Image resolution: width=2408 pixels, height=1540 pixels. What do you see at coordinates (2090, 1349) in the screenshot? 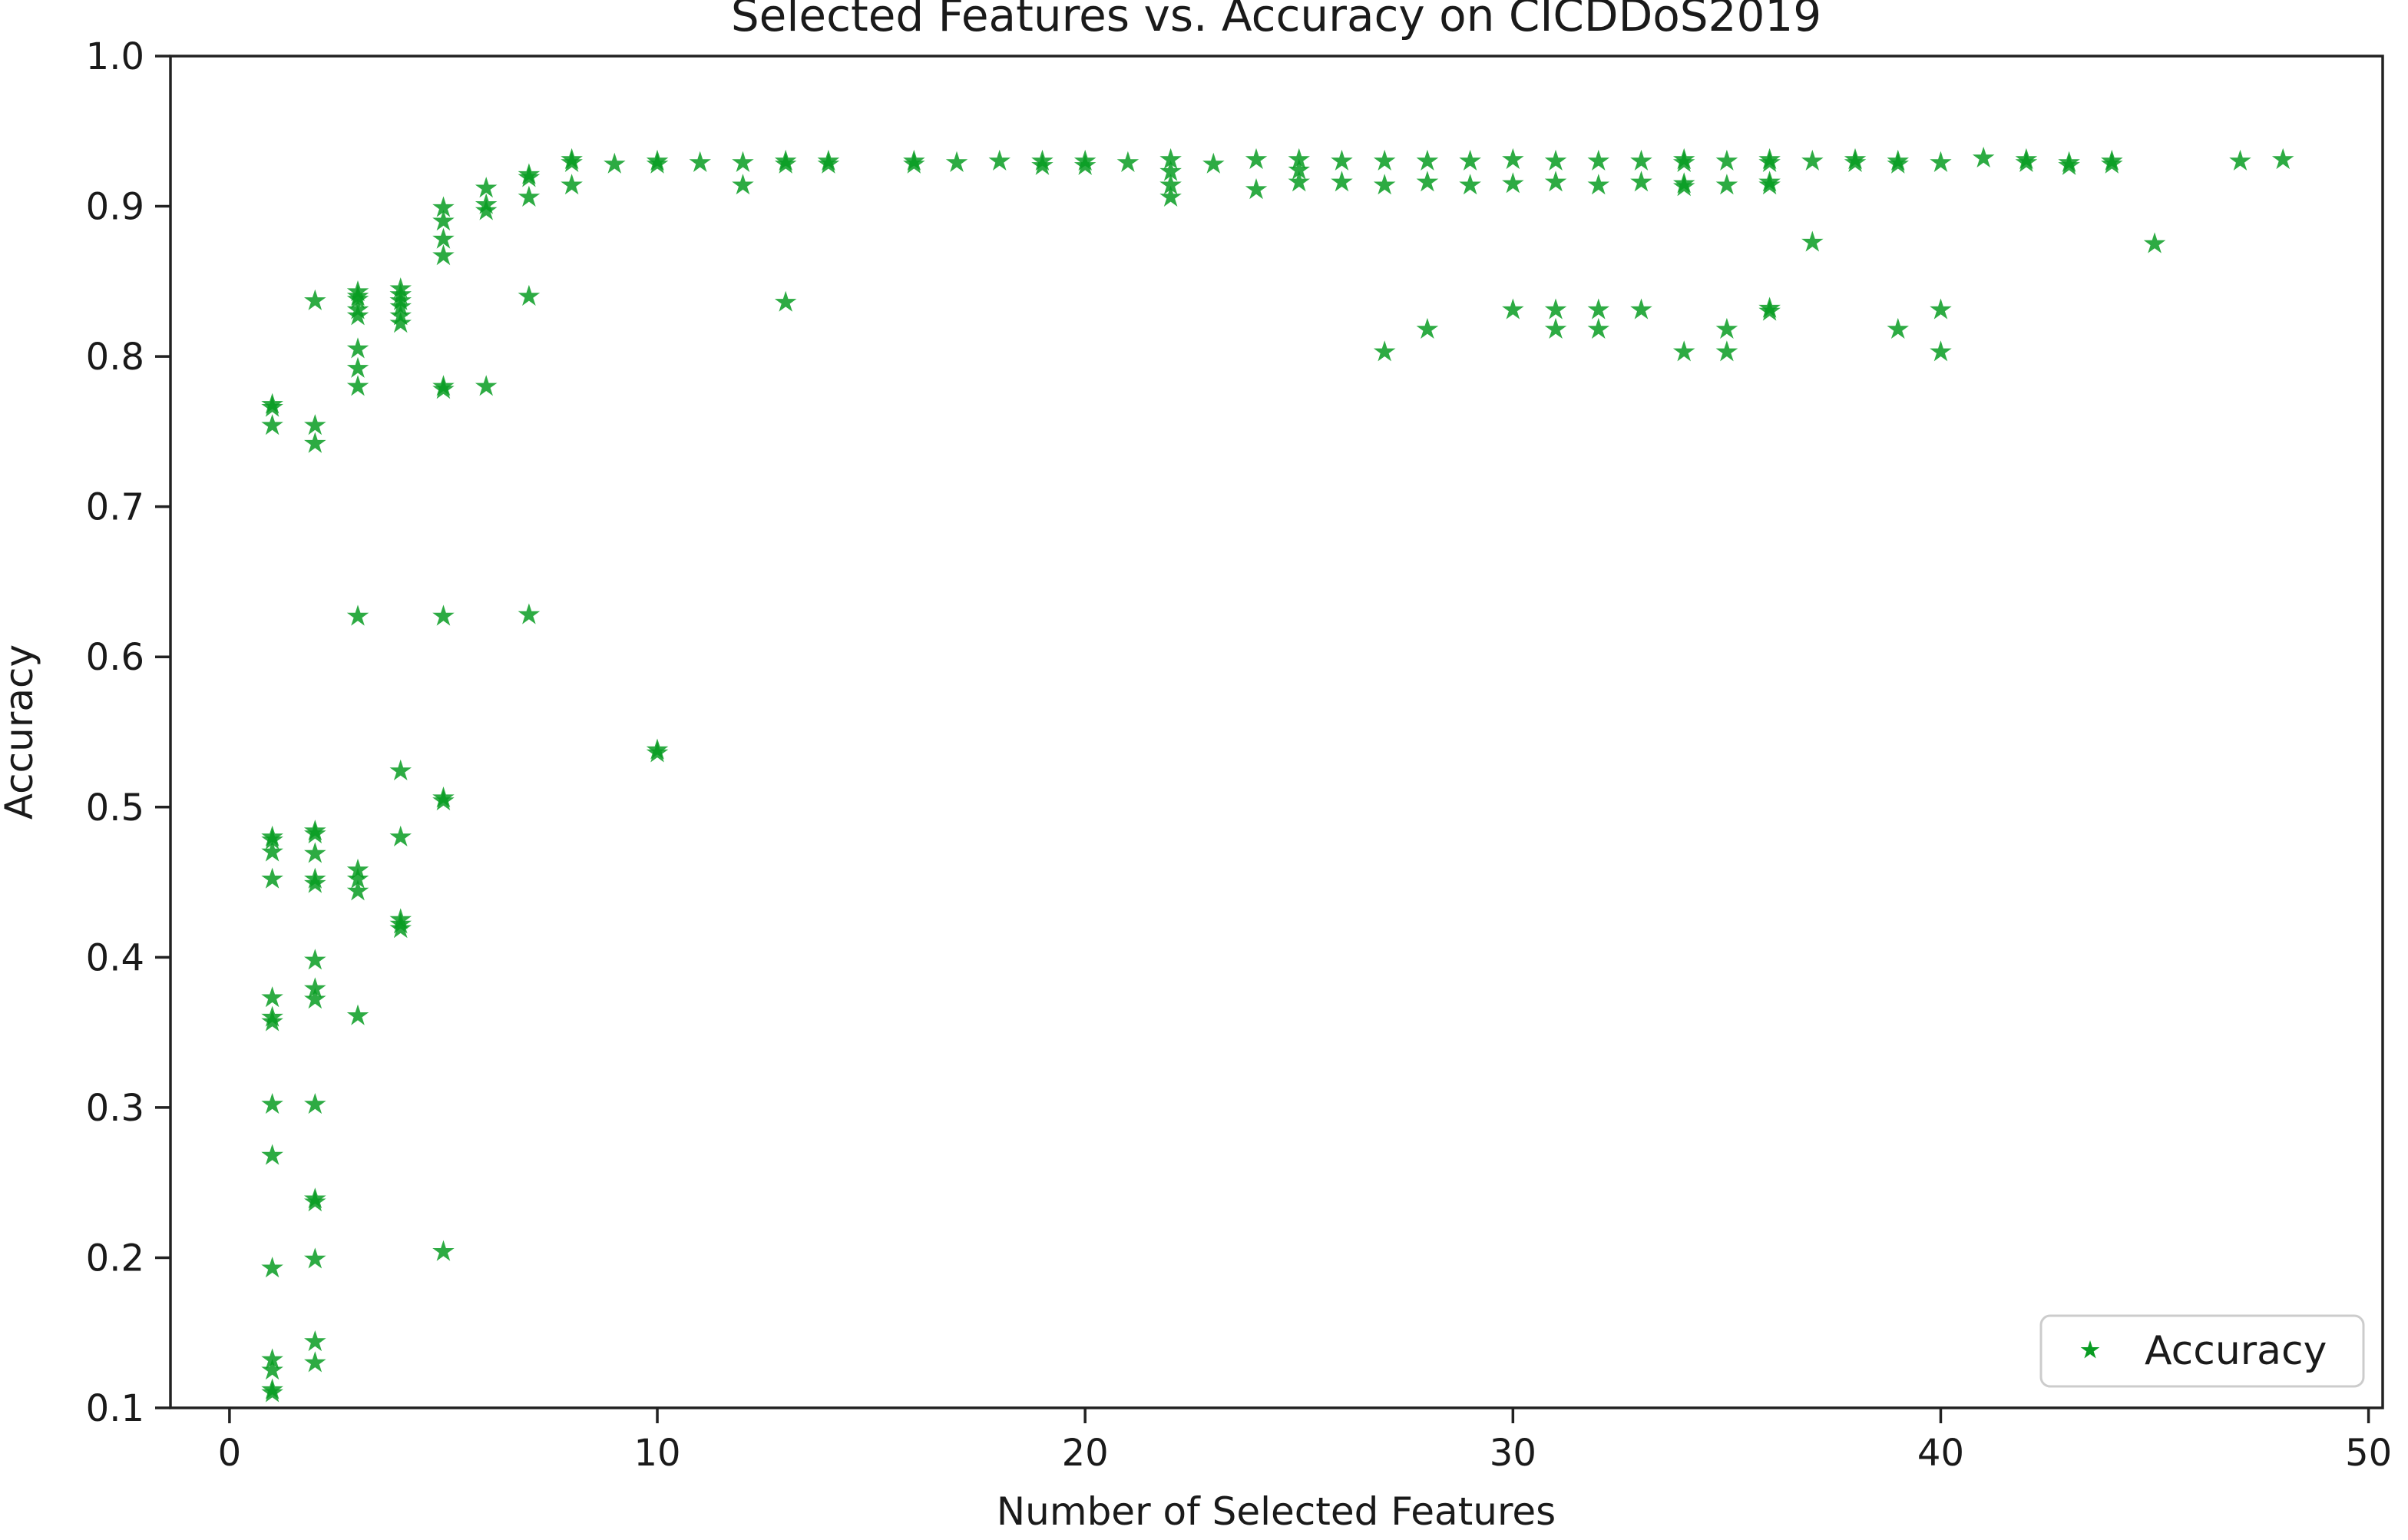
I see `star-icon` at bounding box center [2090, 1349].